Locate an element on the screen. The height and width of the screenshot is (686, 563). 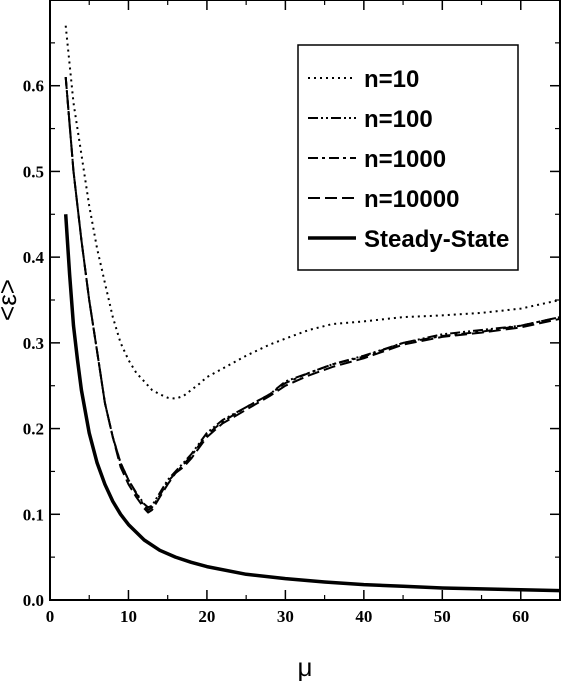
legend-label: n=10000 is located at coordinates (411, 199).